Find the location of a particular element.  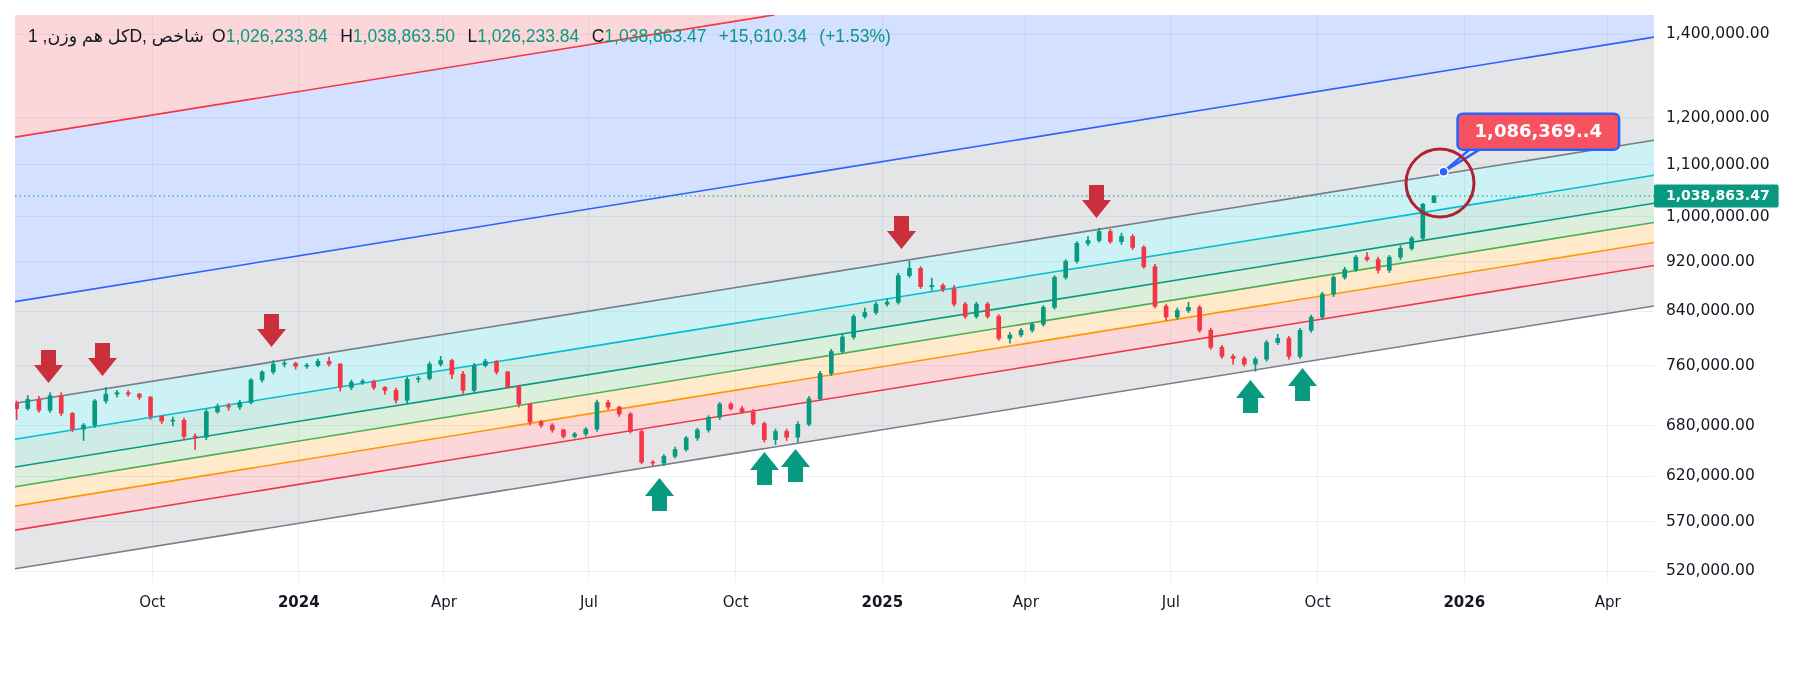

ref-line-label: 1,038,863.47 is located at coordinates (1718, 195).